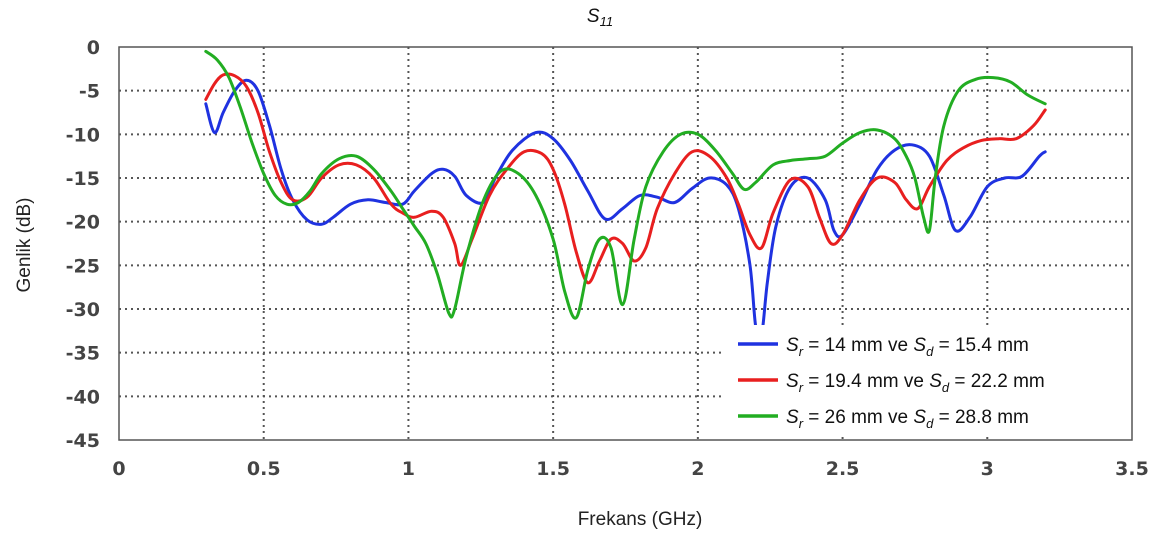 The width and height of the screenshot is (1168, 536). What do you see at coordinates (1132, 469) in the screenshot?
I see `x-tick-label: 3.5` at bounding box center [1132, 469].